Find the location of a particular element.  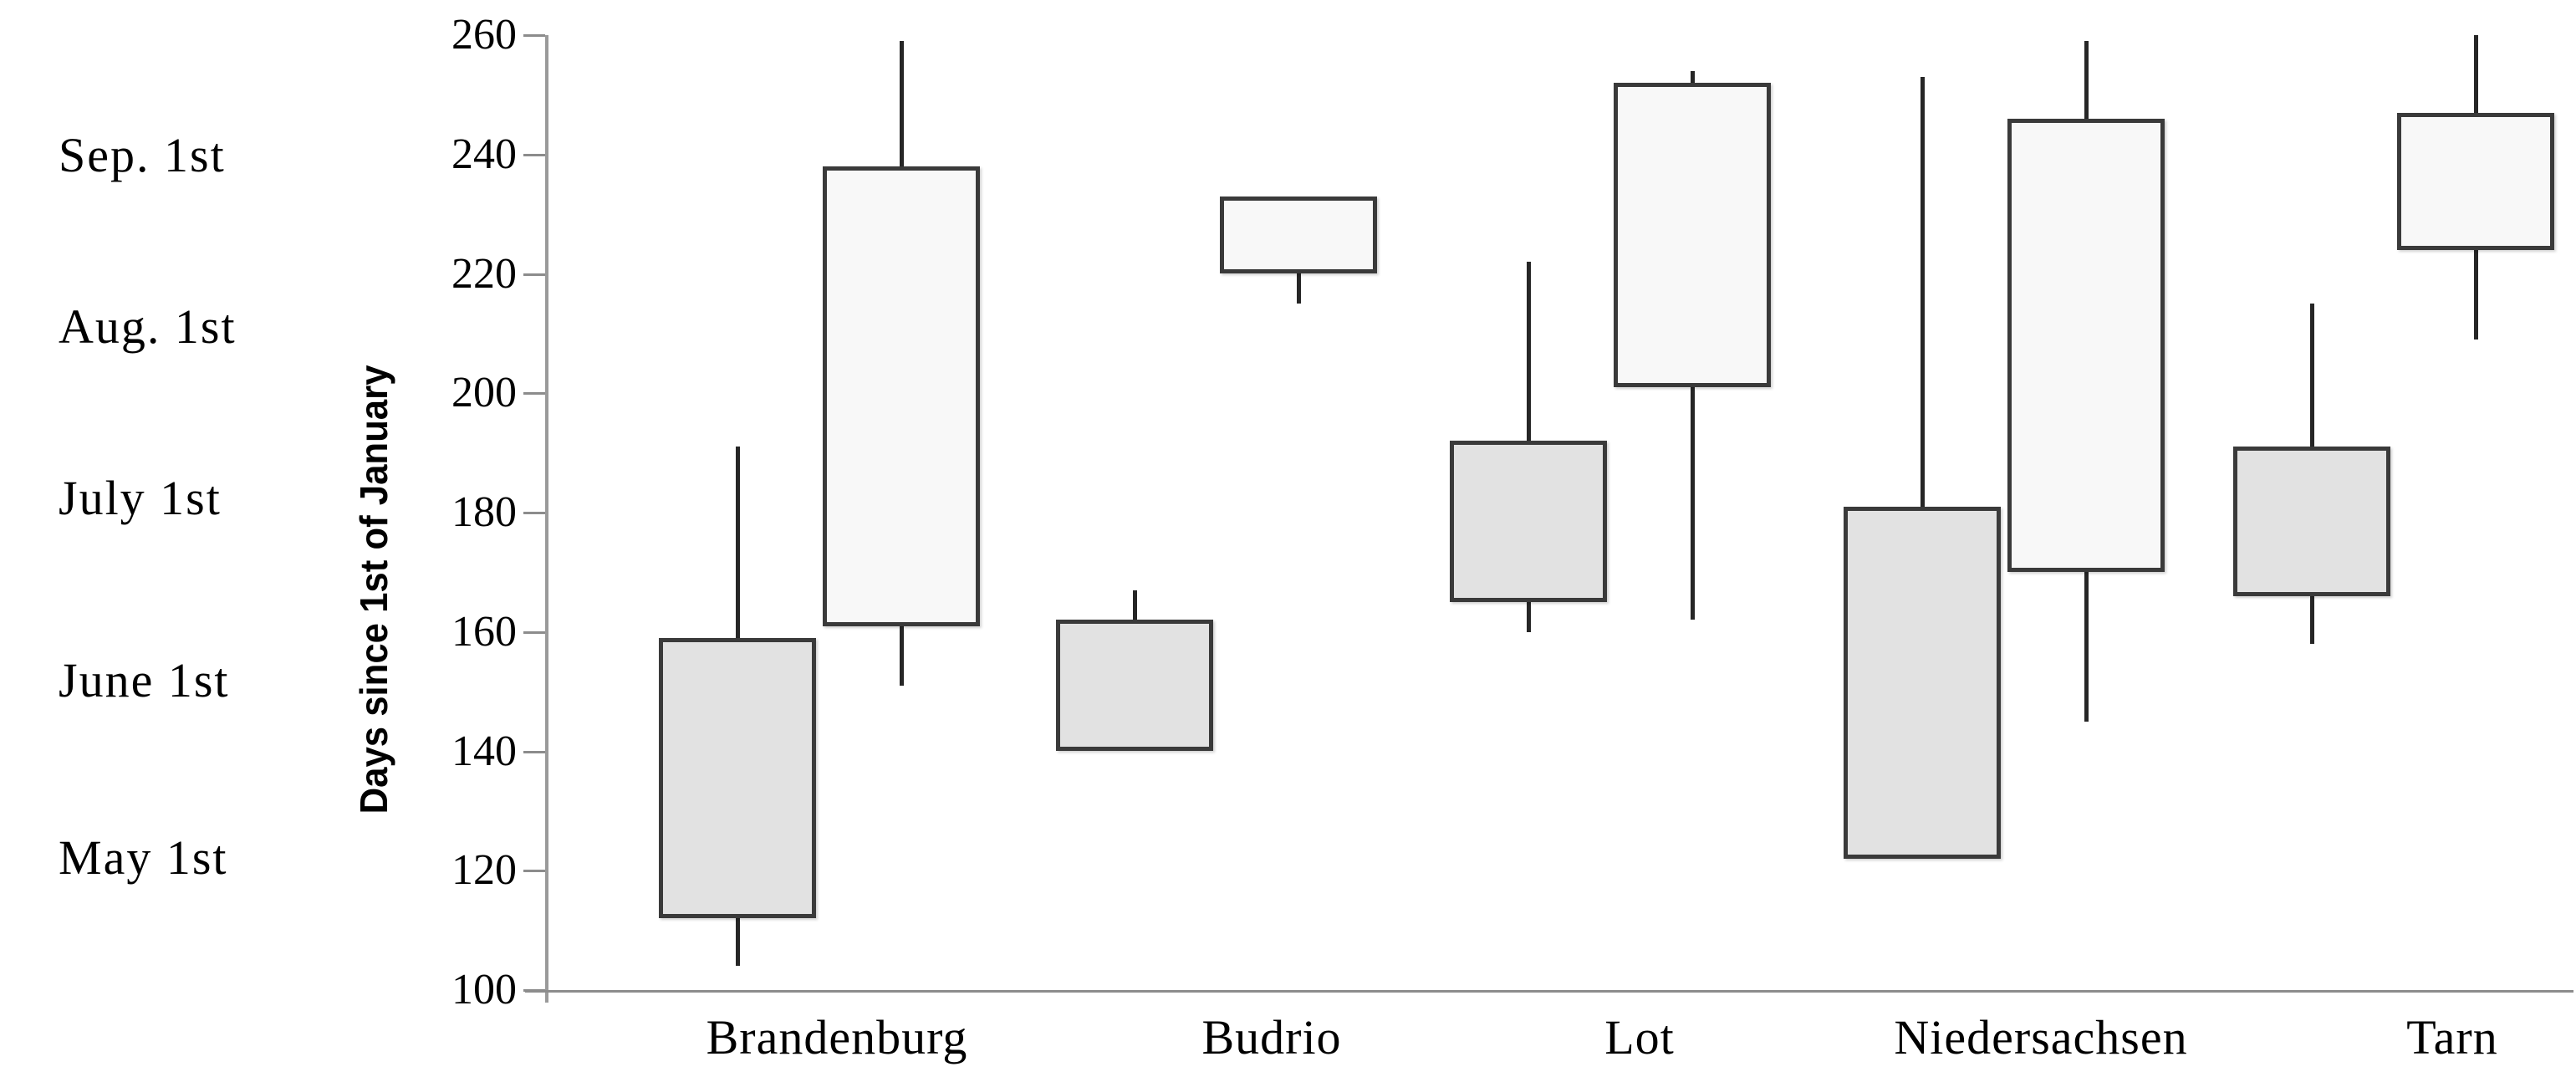

date-label: Sep. 1st is located at coordinates (142, 155).